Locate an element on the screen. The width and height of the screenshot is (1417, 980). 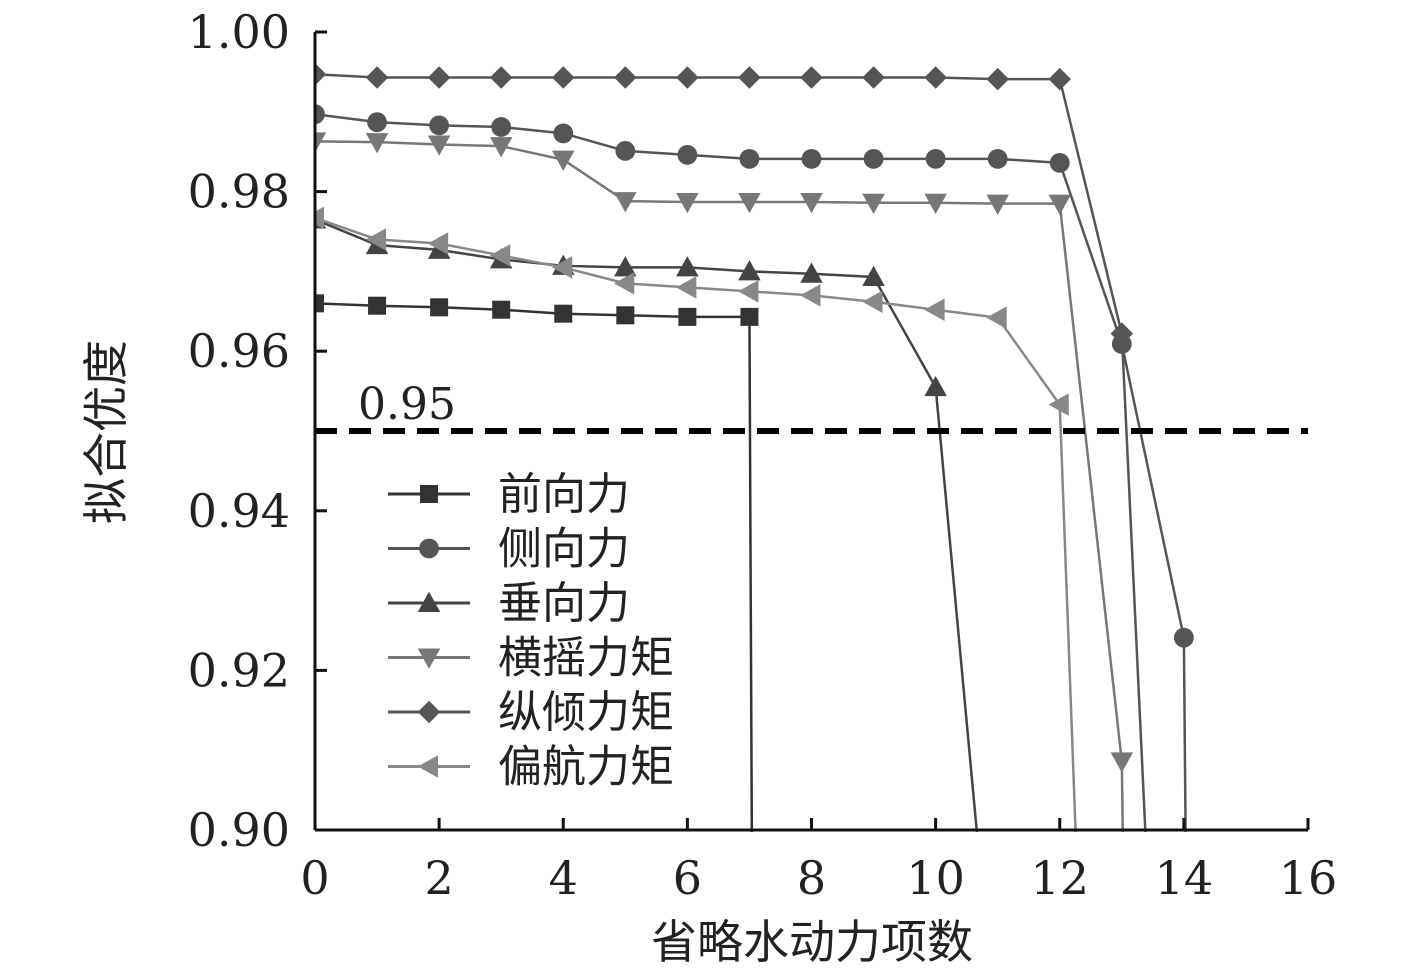
legend-entry-3: 横摇力矩 is located at coordinates (531, 658).